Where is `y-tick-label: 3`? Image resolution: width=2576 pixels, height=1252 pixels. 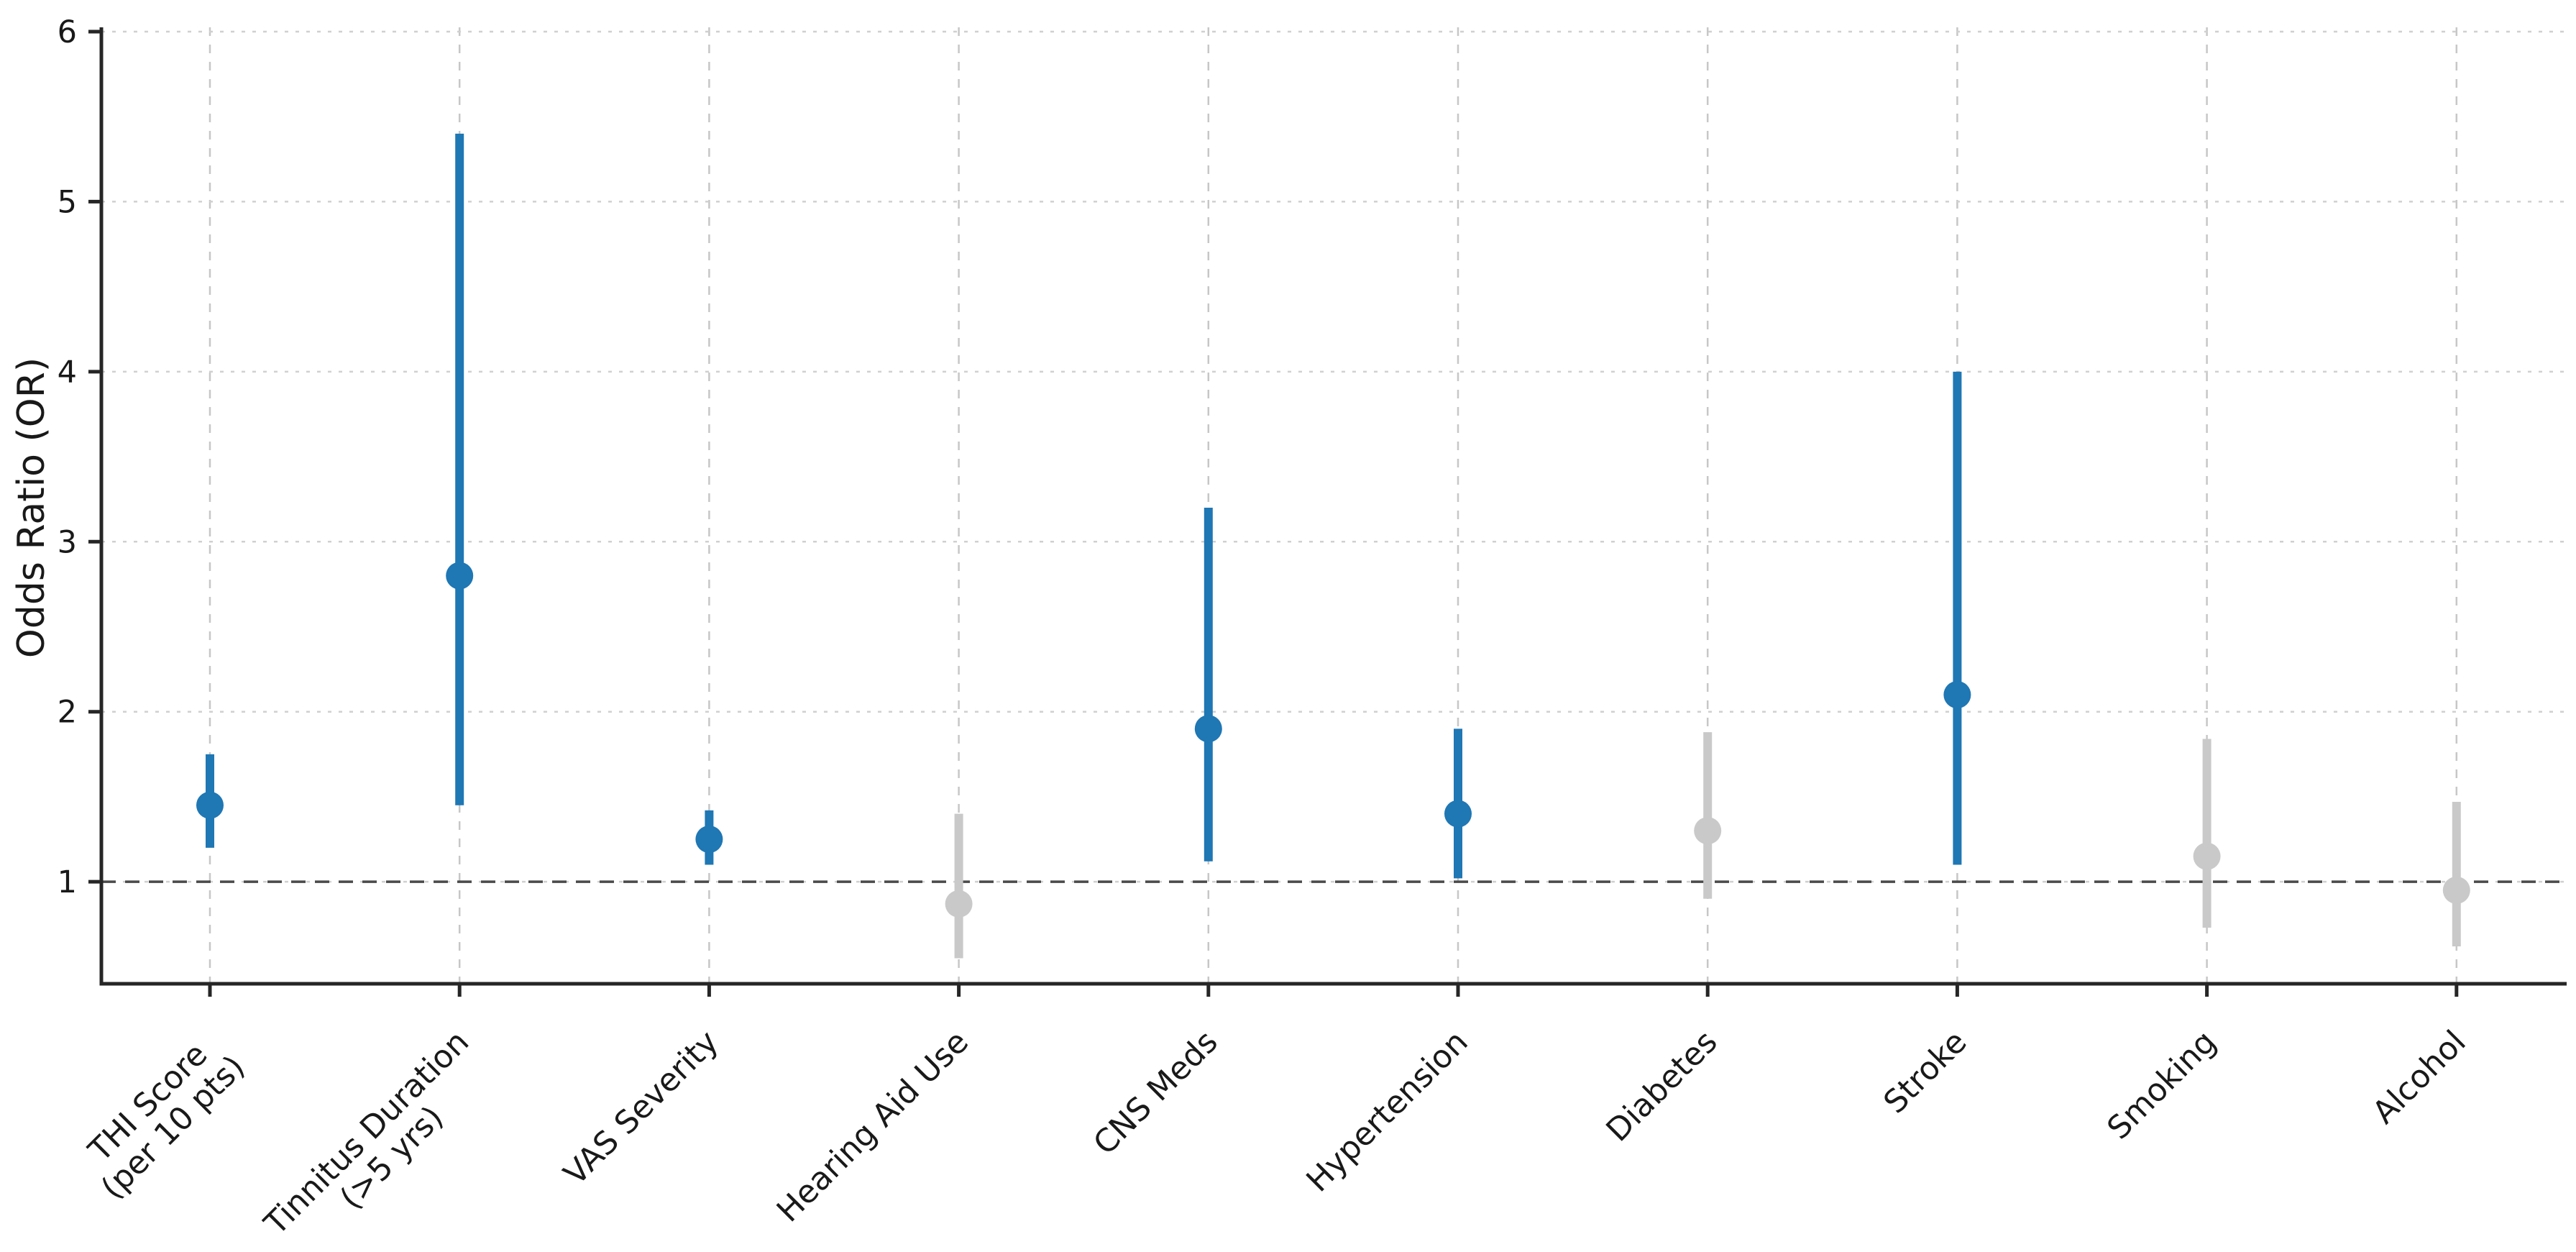
y-tick-label: 3 is located at coordinates (67, 542).